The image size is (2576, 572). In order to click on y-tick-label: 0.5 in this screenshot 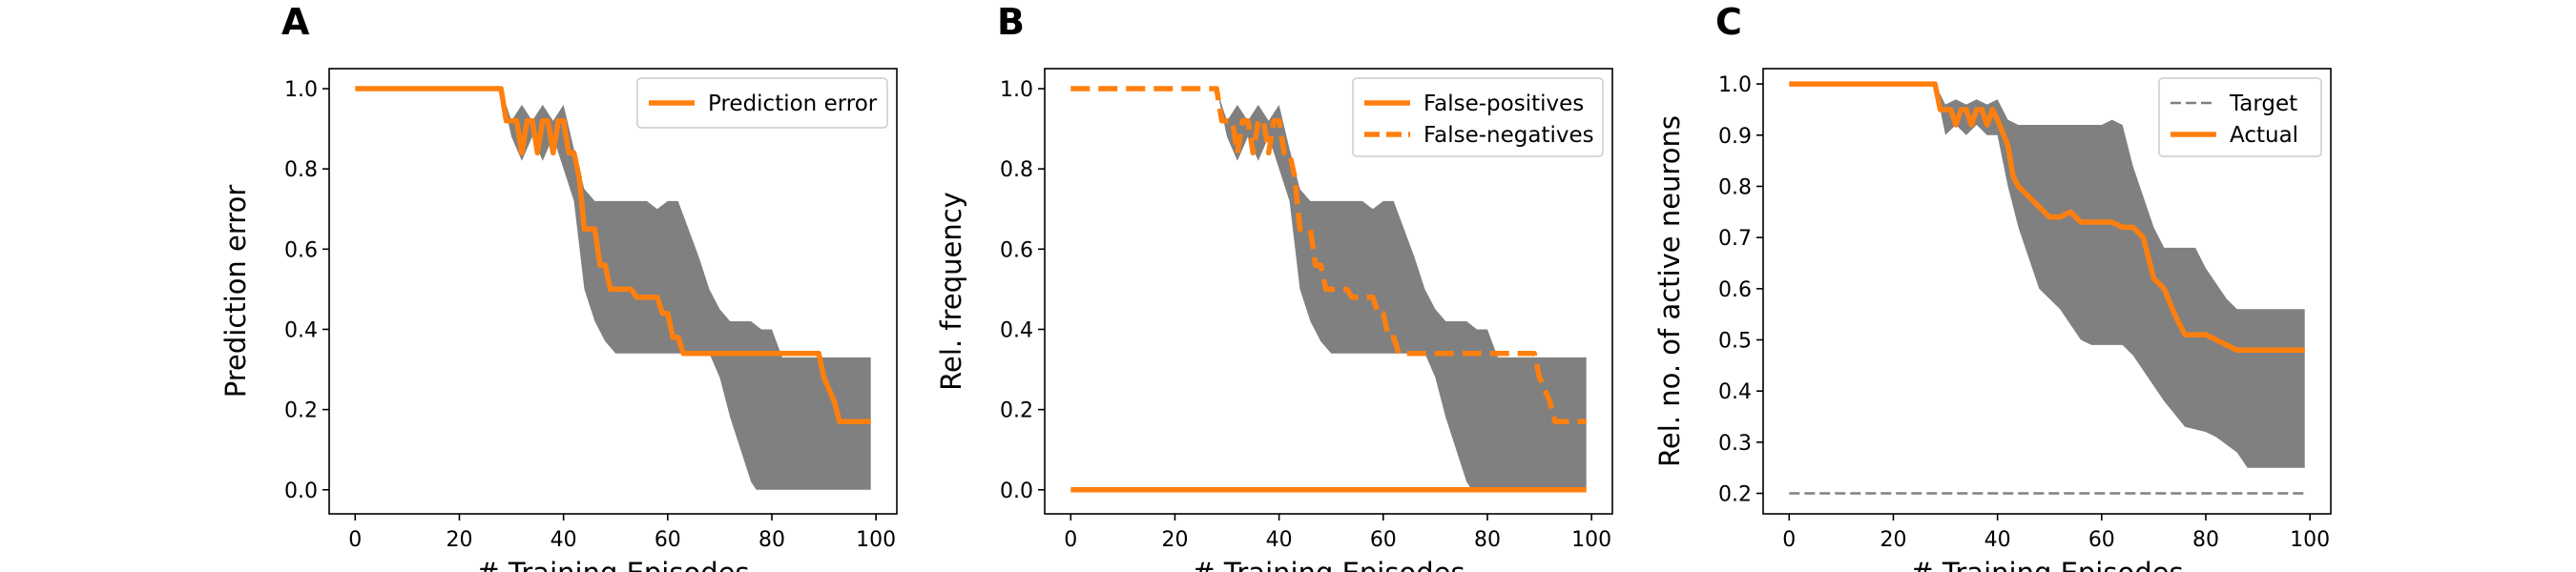, I will do `click(1735, 341)`.